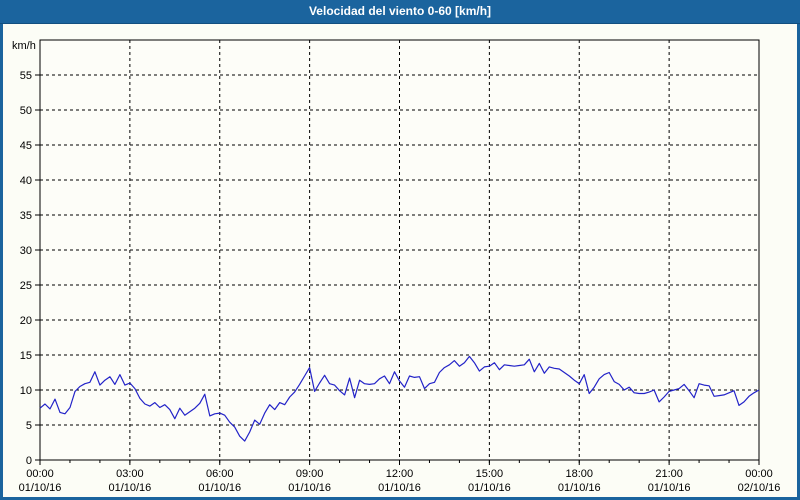 This screenshot has height=500, width=800. What do you see at coordinates (26, 286) in the screenshot?
I see `y-tick-label: 25` at bounding box center [26, 286].